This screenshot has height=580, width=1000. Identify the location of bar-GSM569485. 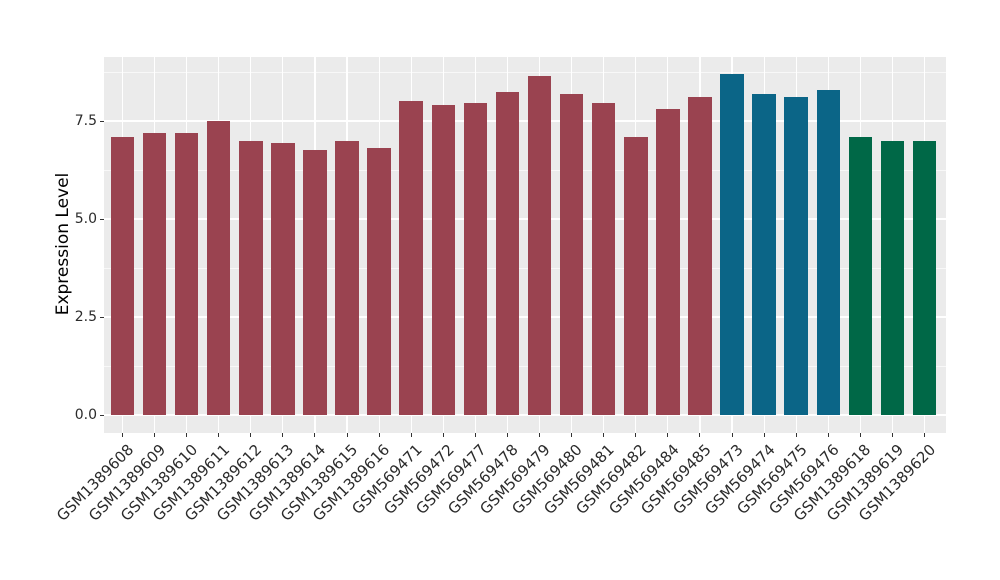
(700, 256).